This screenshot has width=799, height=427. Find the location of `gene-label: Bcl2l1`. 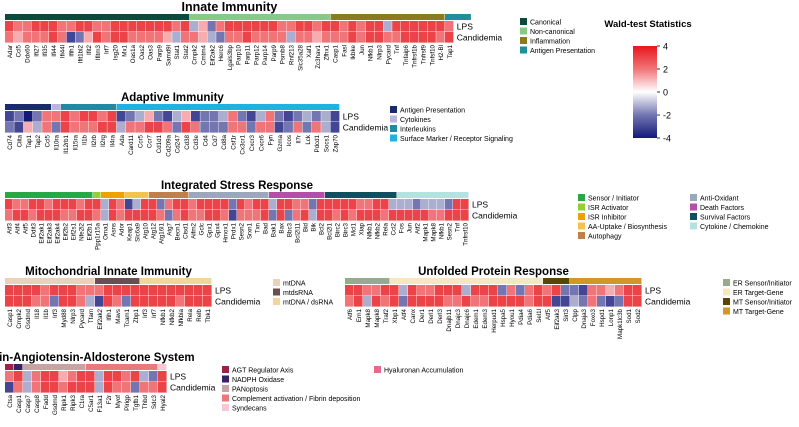

gene-label: Bcl2l1 is located at coordinates (330, 230).